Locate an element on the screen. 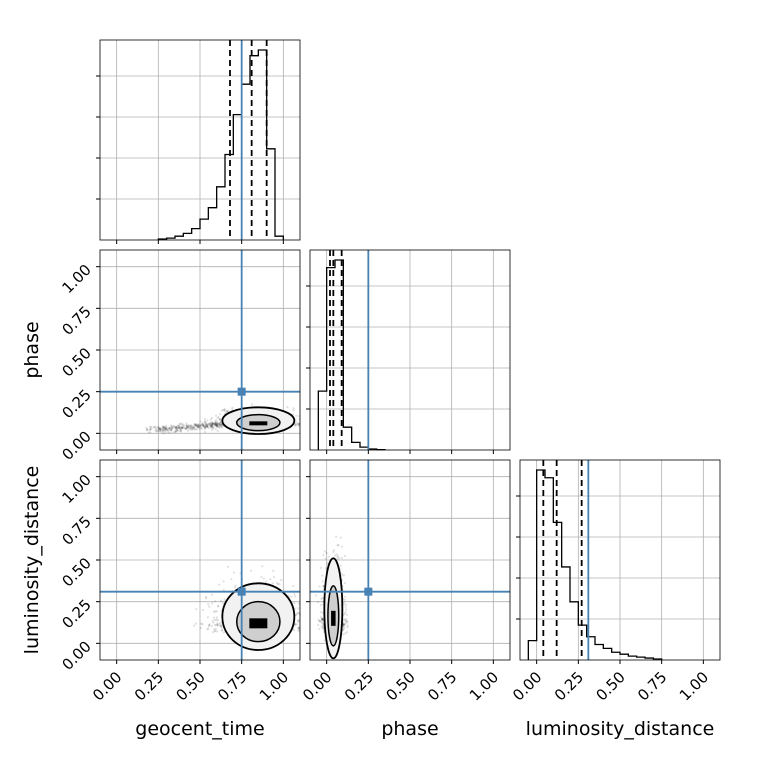  truth-marker is located at coordinates (368, 591).